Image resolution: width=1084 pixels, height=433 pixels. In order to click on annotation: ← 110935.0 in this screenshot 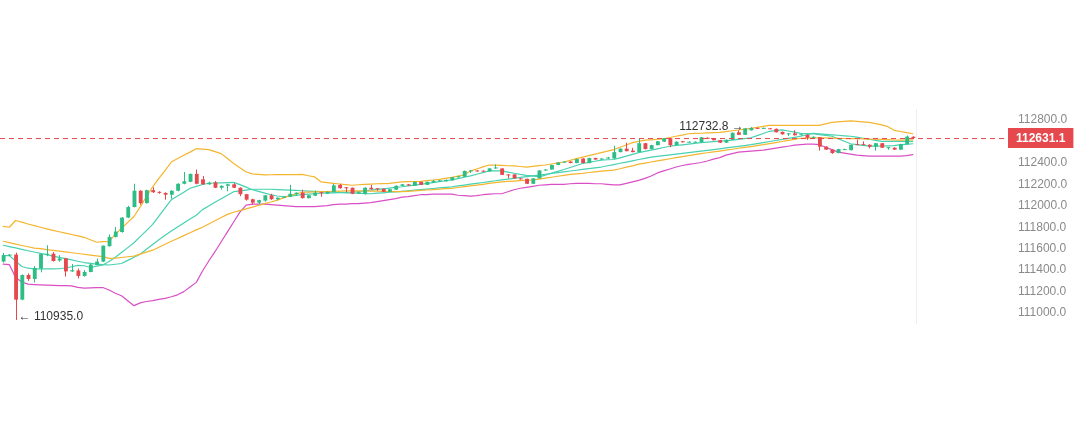, I will do `click(51, 316)`.